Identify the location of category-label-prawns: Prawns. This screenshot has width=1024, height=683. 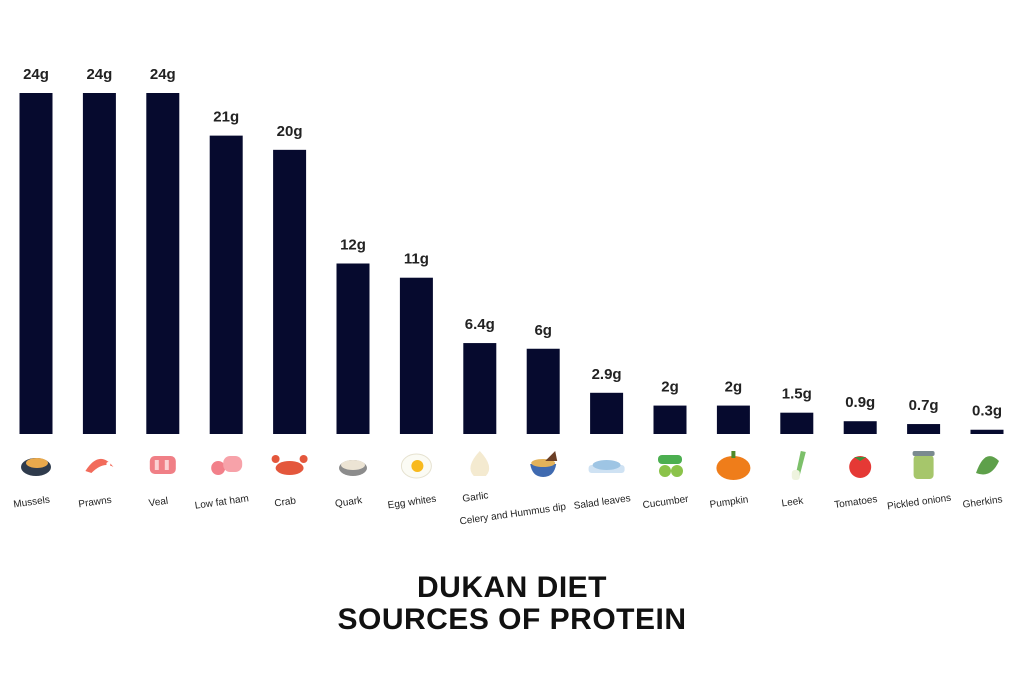
(95, 503).